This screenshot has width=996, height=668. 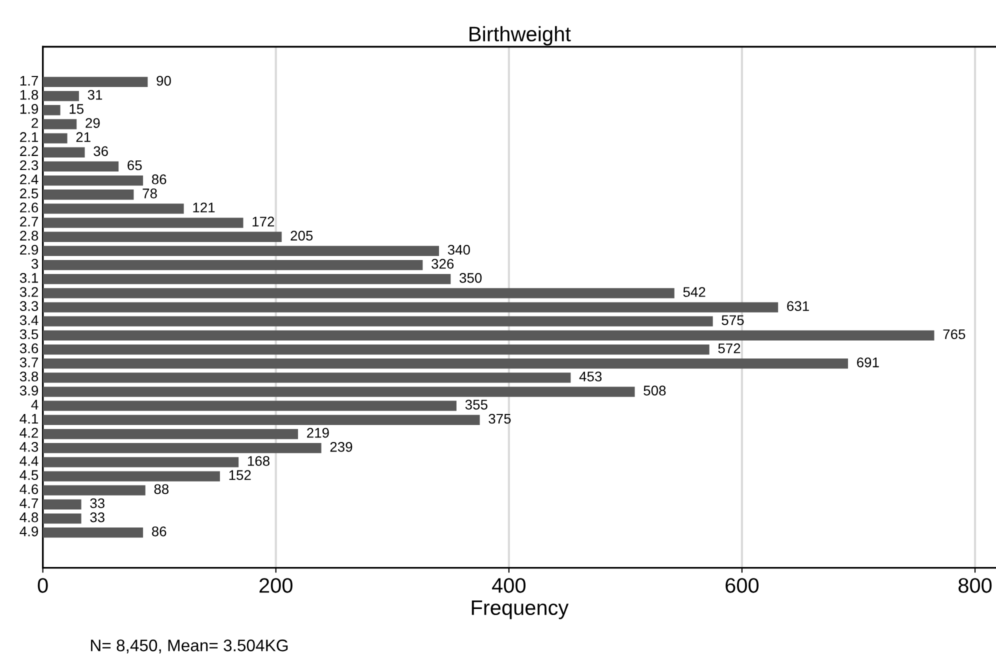 I want to click on x-tick-label: 0, so click(x=43, y=585).